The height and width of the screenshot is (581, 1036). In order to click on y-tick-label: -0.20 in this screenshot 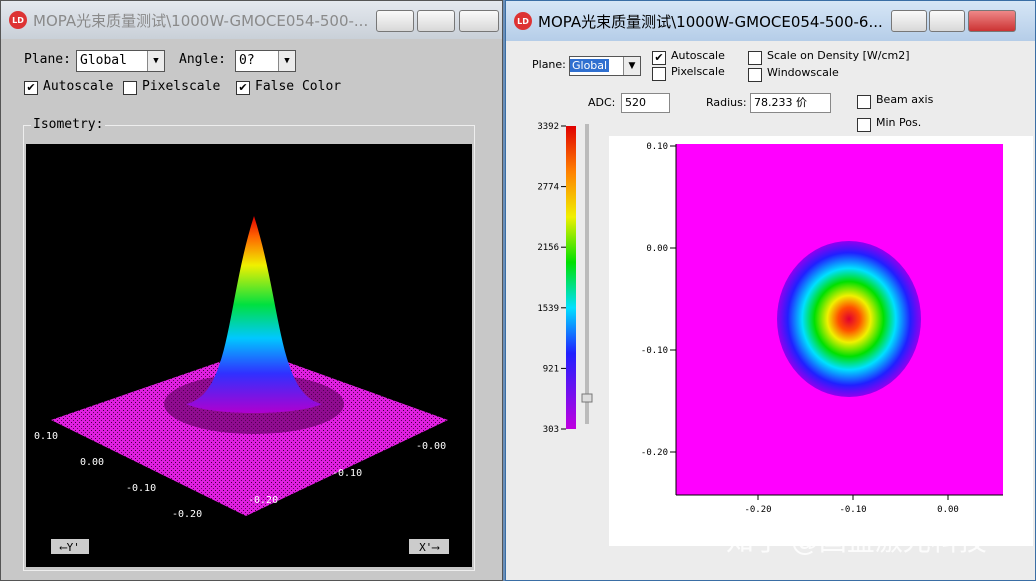, I will do `click(654, 453)`.